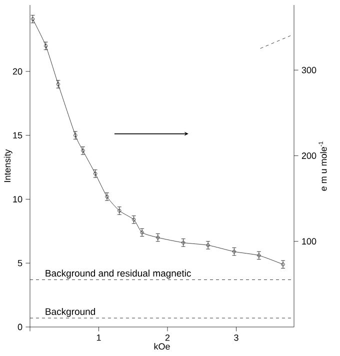 This screenshot has width=340, height=356. I want to click on x-axis-title: kOe, so click(162, 346).